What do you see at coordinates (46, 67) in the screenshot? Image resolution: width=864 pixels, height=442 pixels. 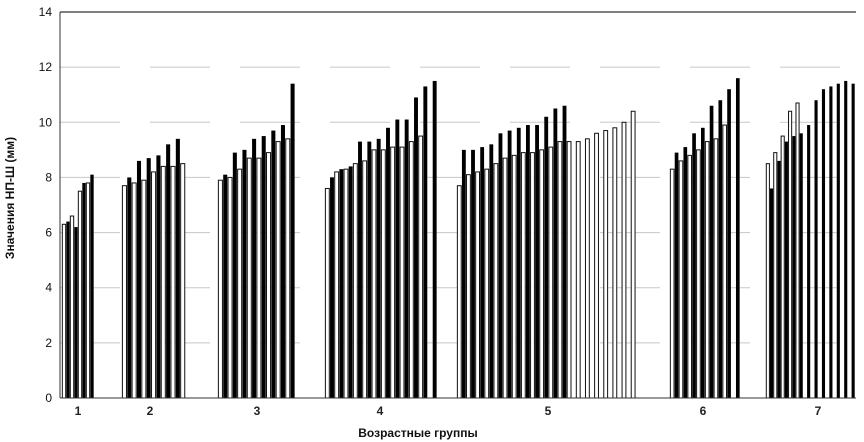 I see `y-tick-label: 12` at bounding box center [46, 67].